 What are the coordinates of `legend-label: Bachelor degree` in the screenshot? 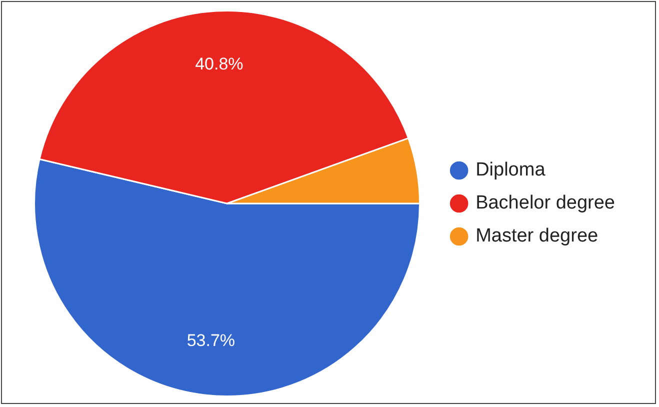 It's located at (546, 203).